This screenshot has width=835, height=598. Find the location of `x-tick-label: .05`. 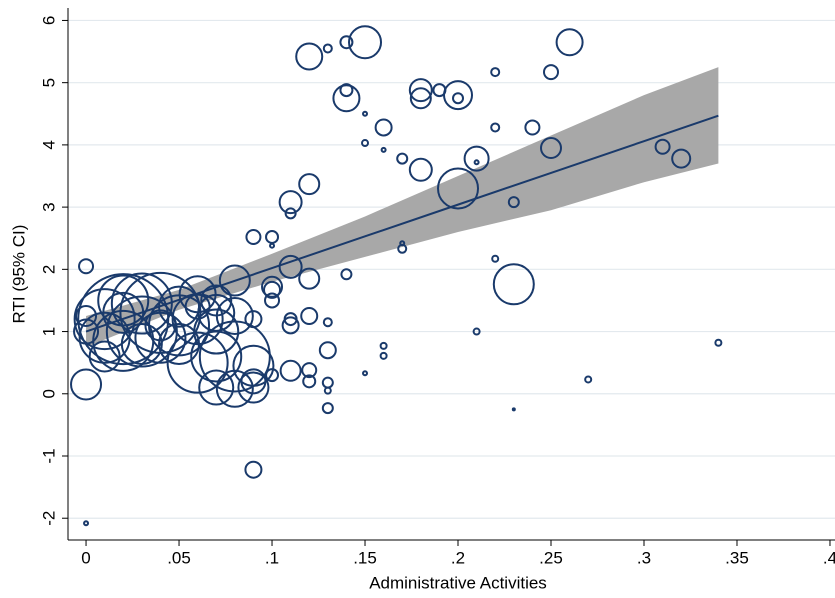

x-tick-label: .05 is located at coordinates (179, 557).